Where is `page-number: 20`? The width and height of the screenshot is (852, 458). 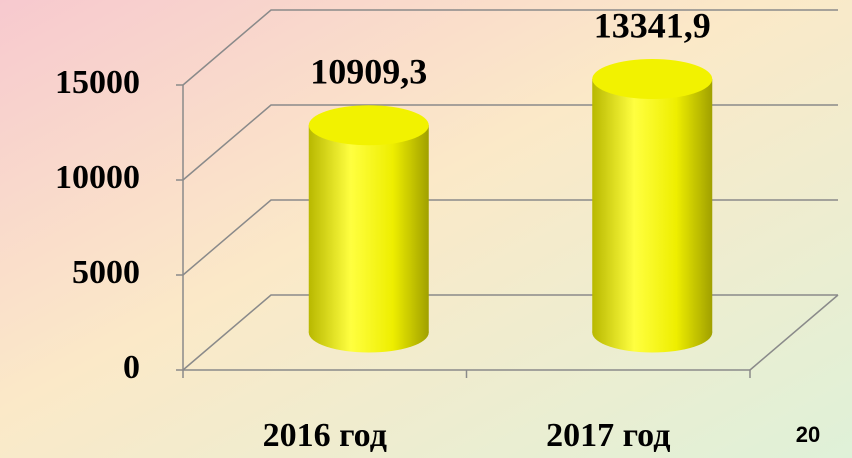 page-number: 20 is located at coordinates (808, 434).